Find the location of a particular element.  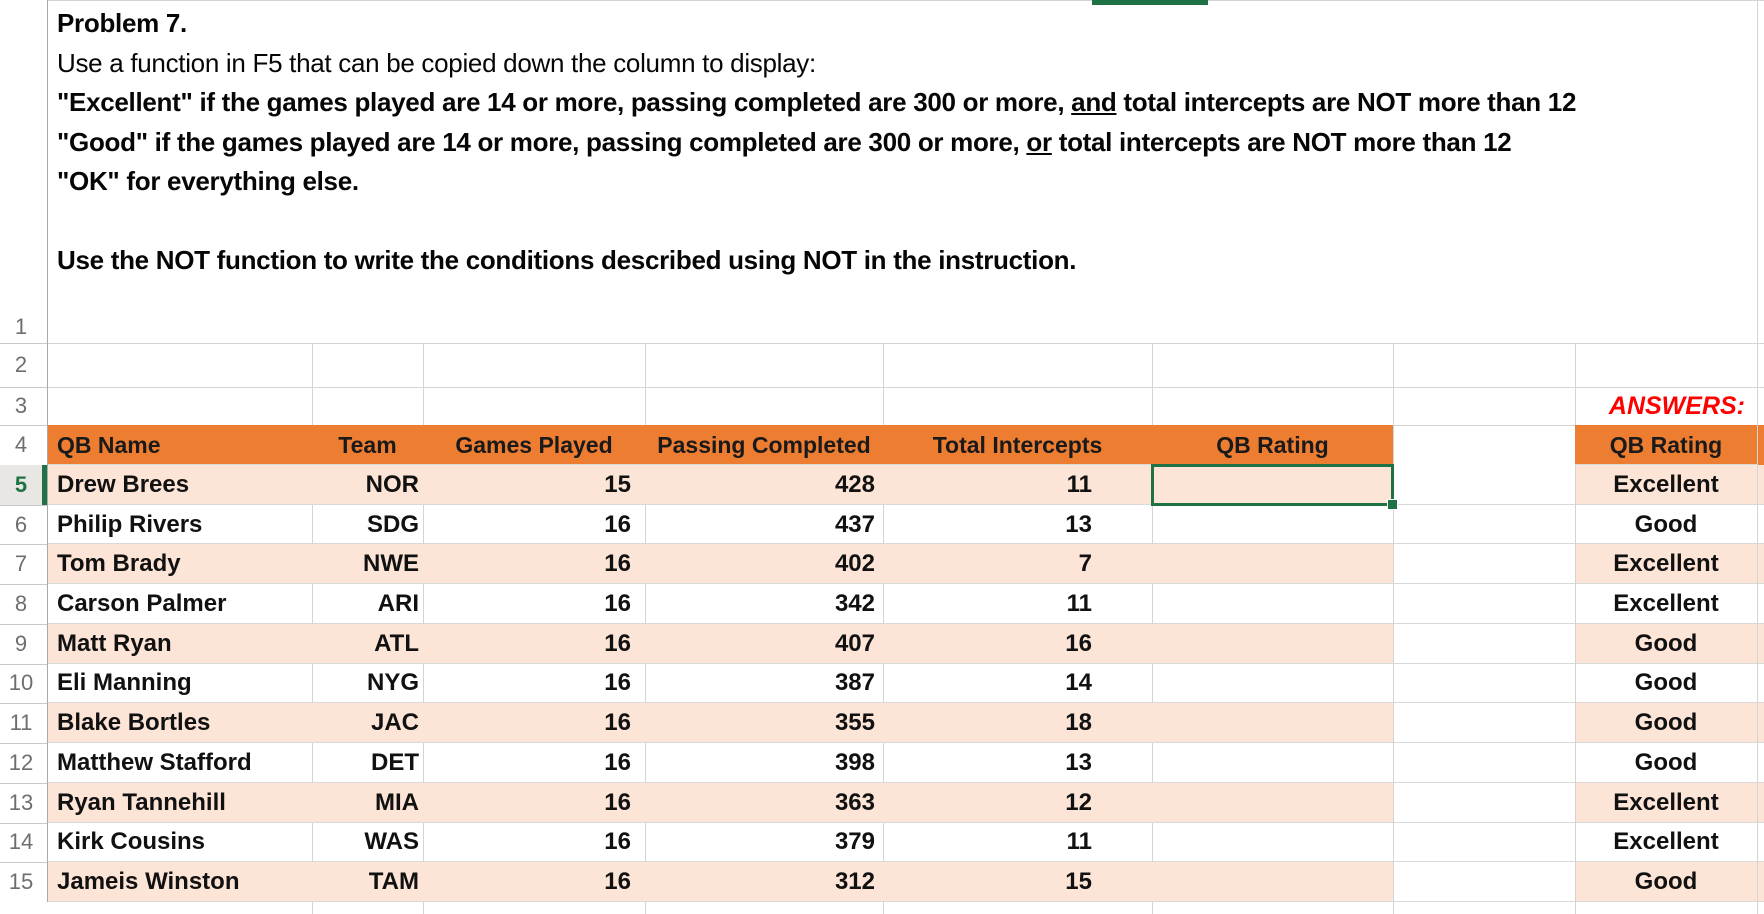

team-cell: NYG is located at coordinates (392, 683).